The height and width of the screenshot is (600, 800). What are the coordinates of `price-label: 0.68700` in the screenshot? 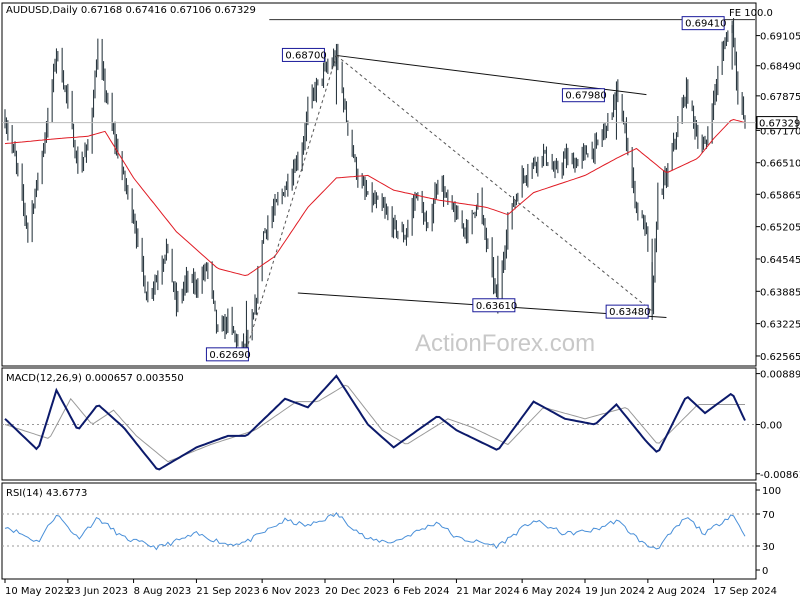 It's located at (305, 55).